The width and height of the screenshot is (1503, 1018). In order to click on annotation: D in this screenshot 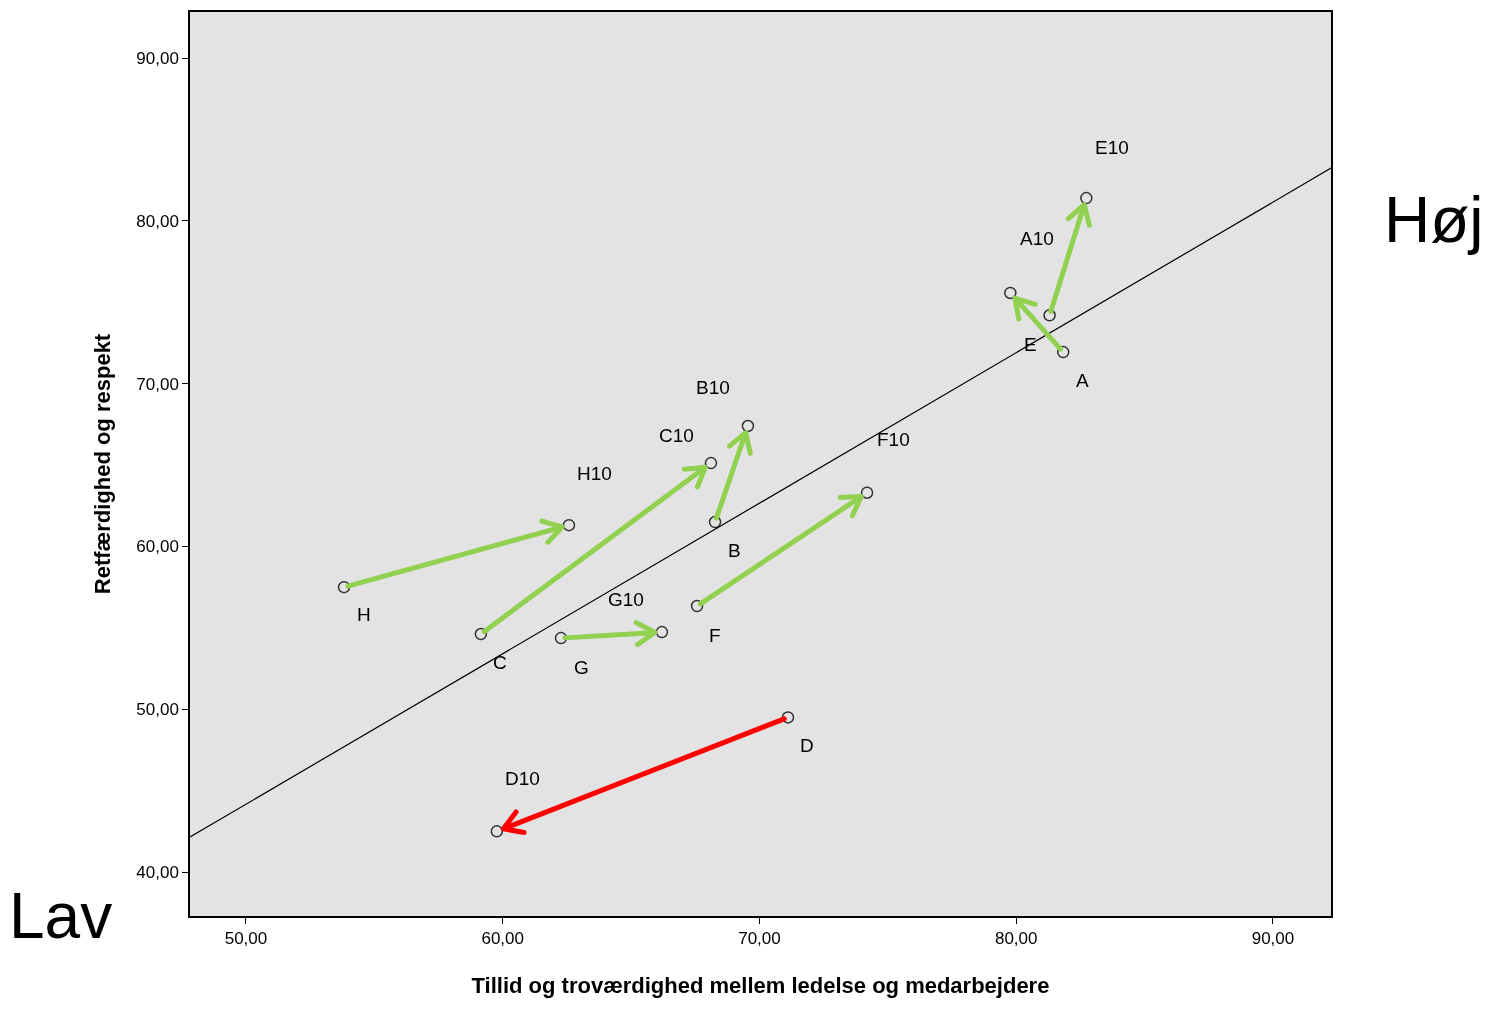, I will do `click(807, 745)`.